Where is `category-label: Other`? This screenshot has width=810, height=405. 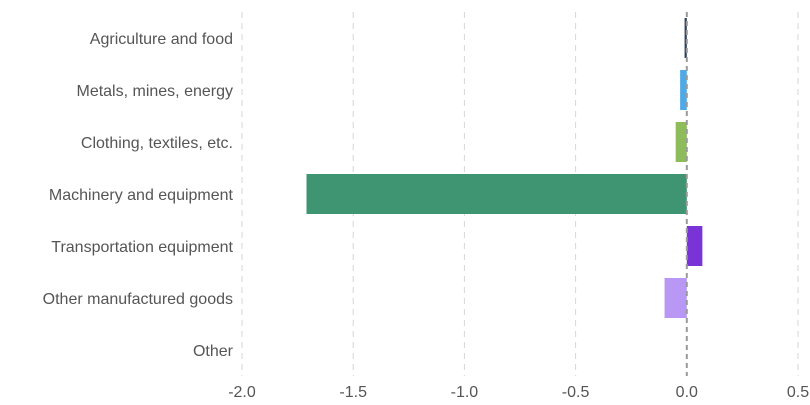 category-label: Other is located at coordinates (213, 351).